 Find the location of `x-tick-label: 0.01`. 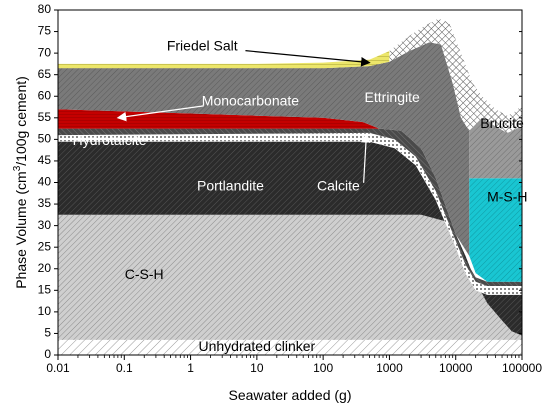

x-tick-label: 0.01 is located at coordinates (58, 368).